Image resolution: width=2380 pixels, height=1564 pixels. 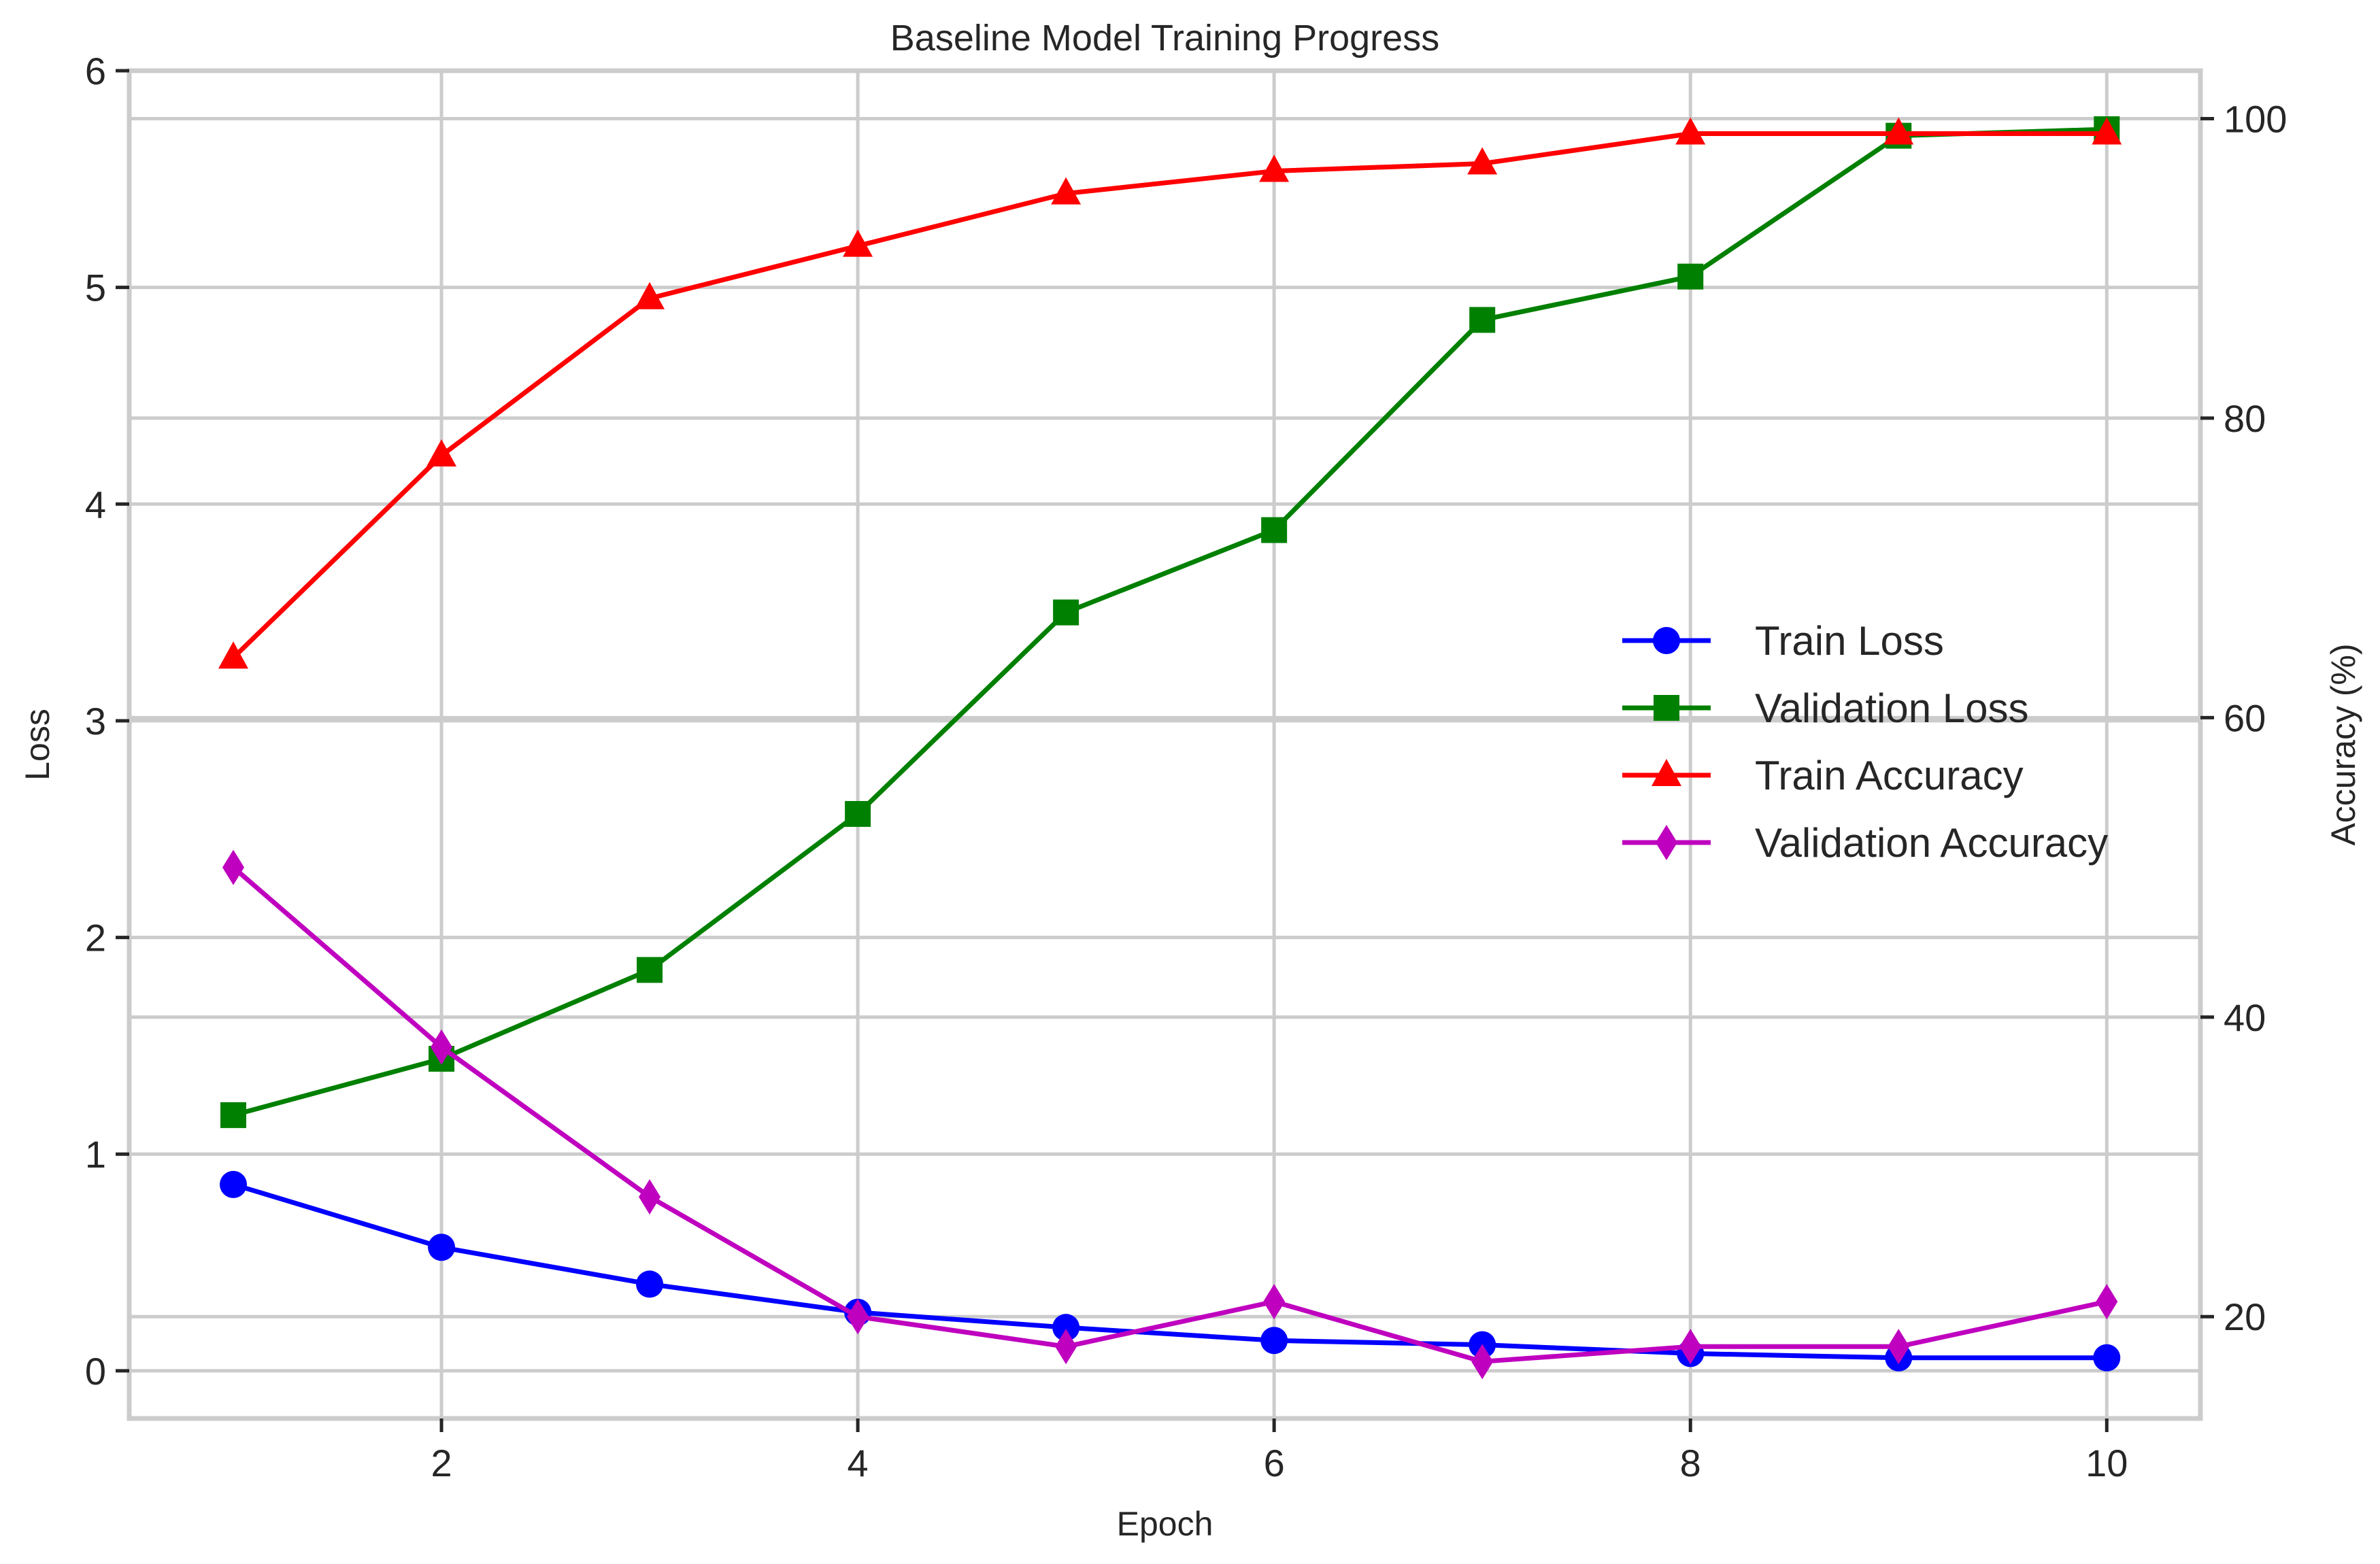 I want to click on x-tick-label: 6, so click(x=1274, y=1463).